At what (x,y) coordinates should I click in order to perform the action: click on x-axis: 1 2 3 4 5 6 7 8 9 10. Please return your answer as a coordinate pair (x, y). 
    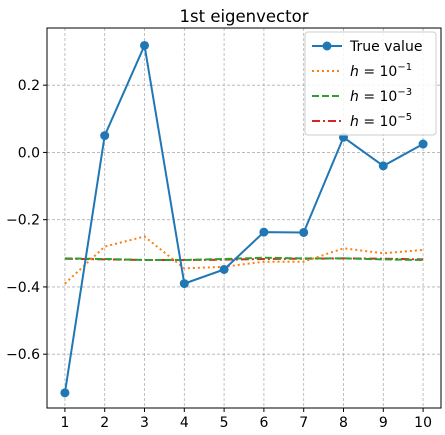
    Looking at the image, I should click on (246, 419).